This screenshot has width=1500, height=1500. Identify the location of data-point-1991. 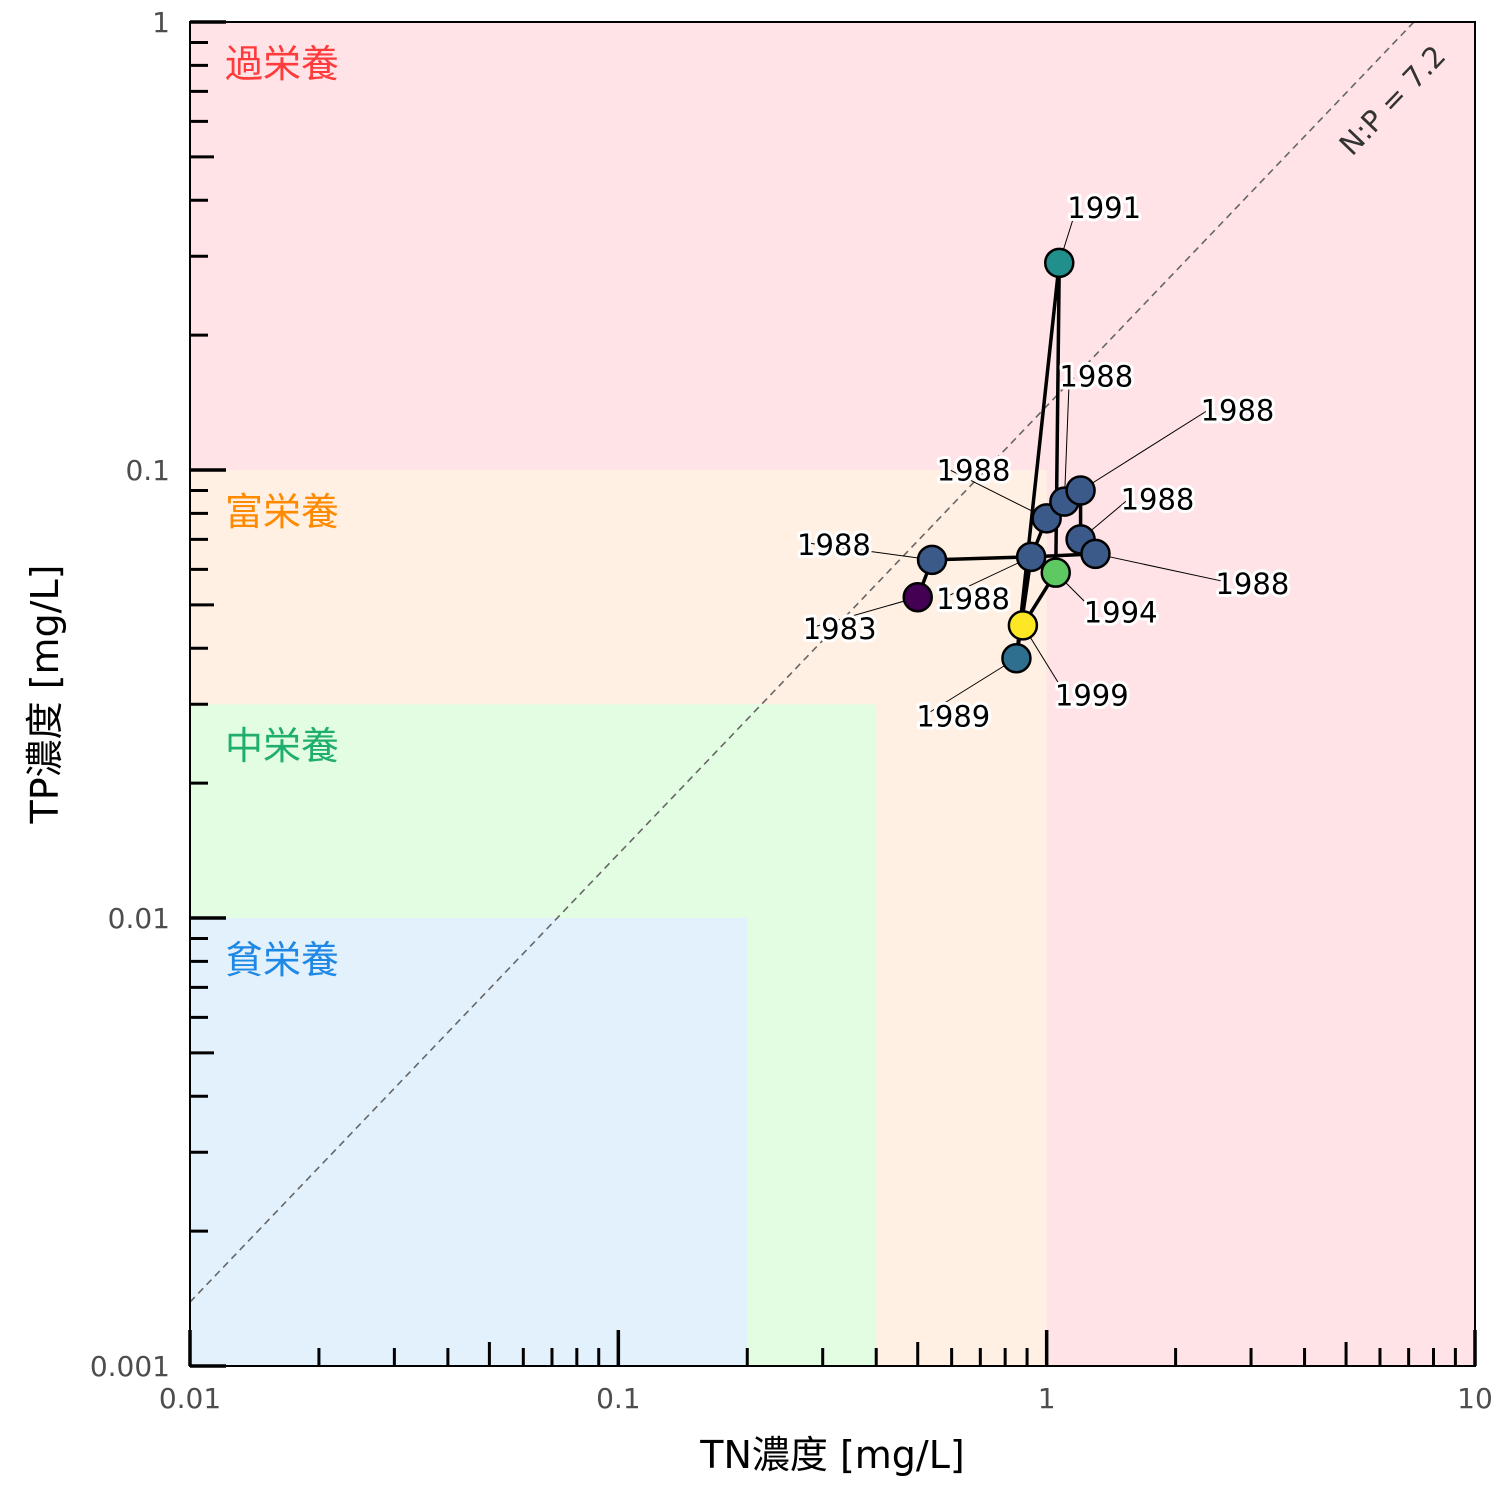
(1059, 263).